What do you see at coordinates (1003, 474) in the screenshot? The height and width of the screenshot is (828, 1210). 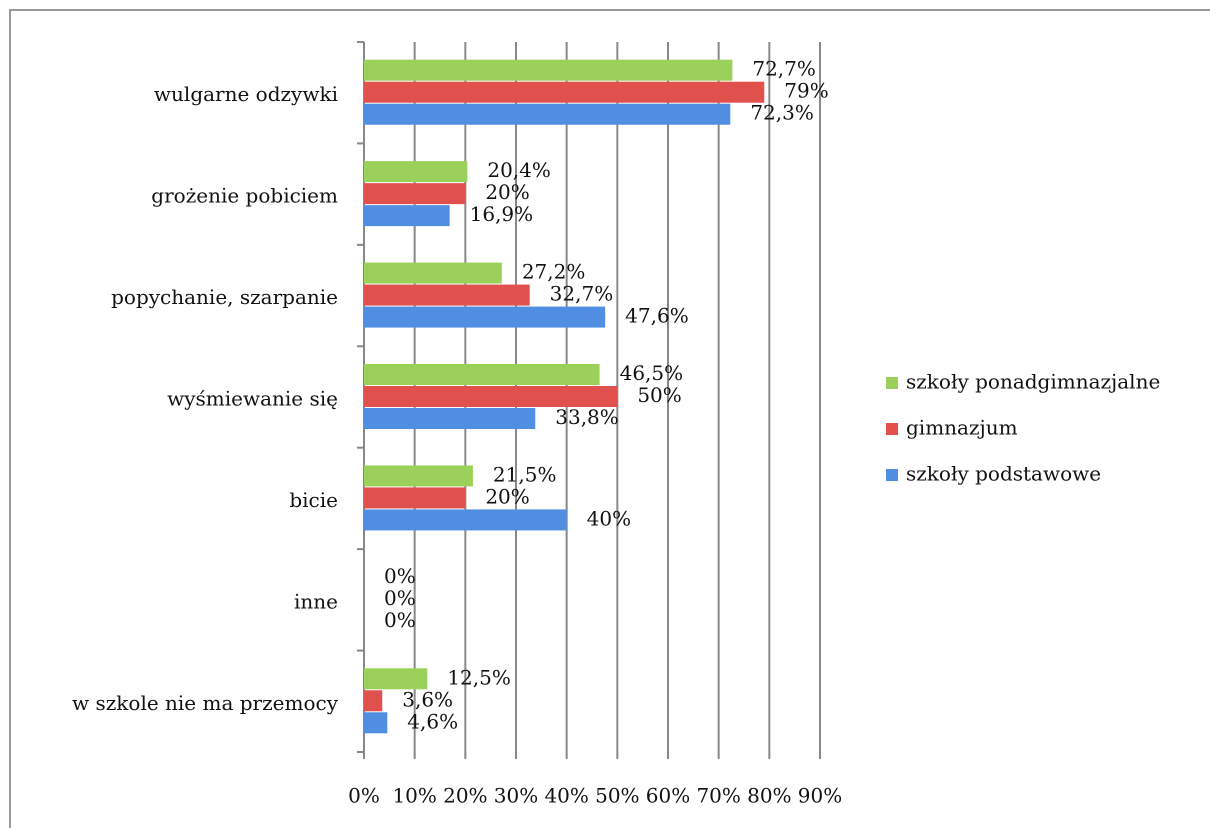 I see `legend-label: szkoły podstawowe` at bounding box center [1003, 474].